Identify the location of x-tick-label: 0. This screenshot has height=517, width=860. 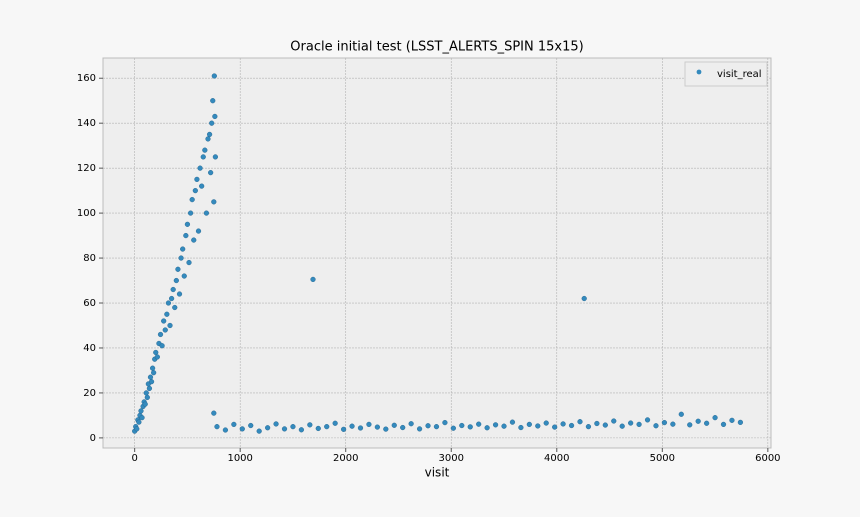
(134, 458).